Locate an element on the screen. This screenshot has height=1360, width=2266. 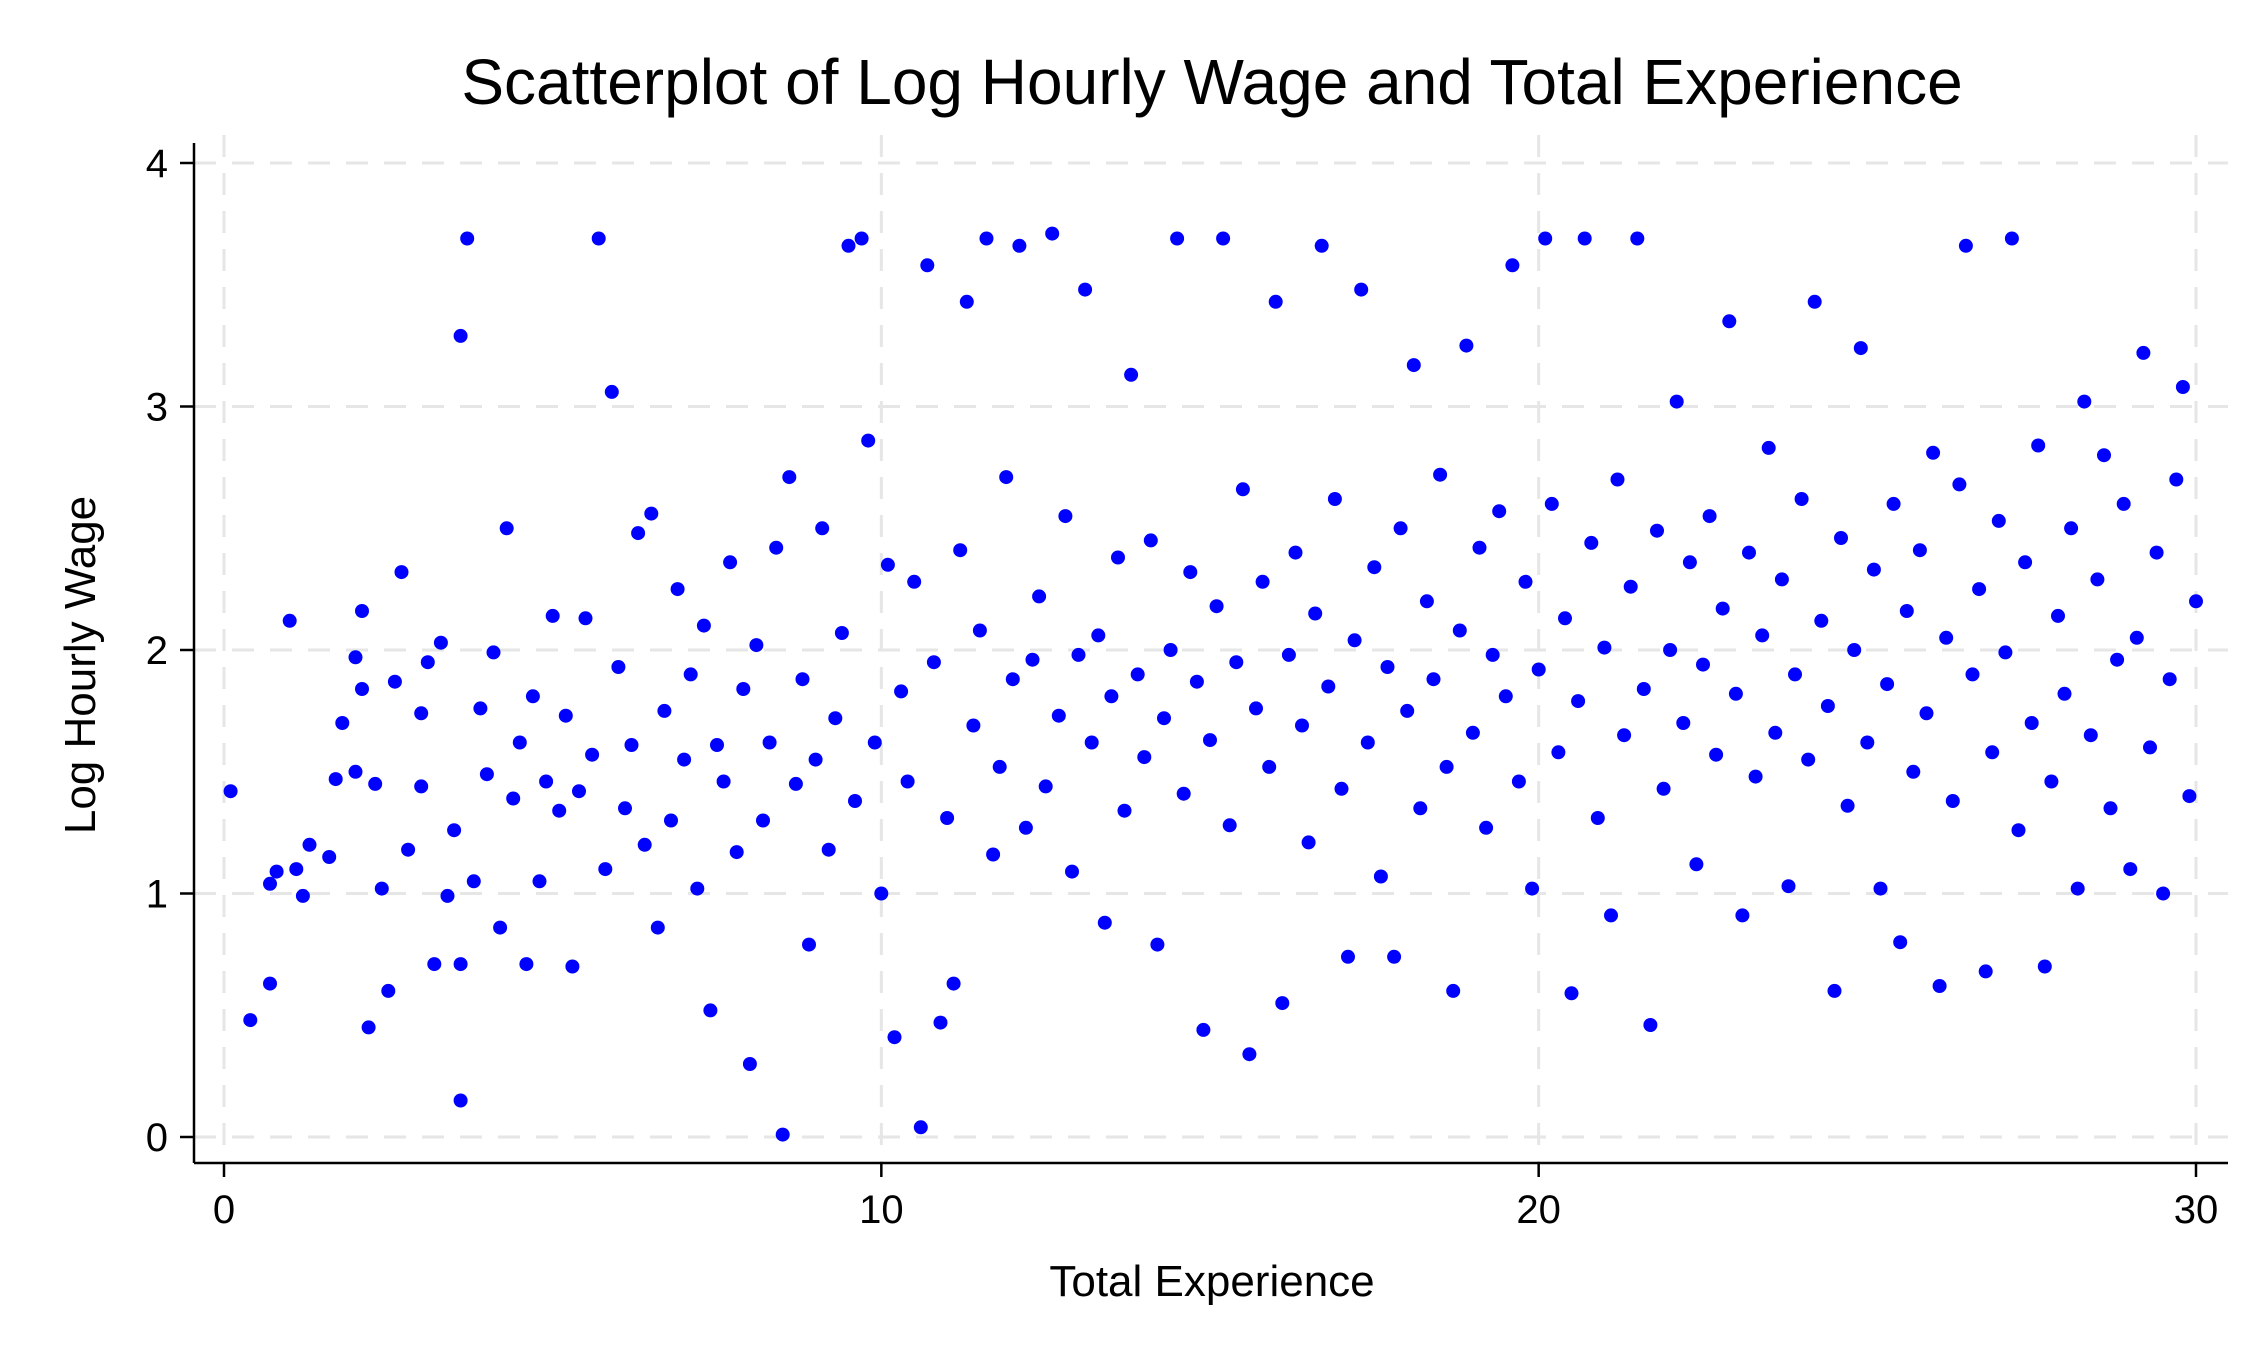
x-tick-label-1: 10 is located at coordinates (881, 1210).